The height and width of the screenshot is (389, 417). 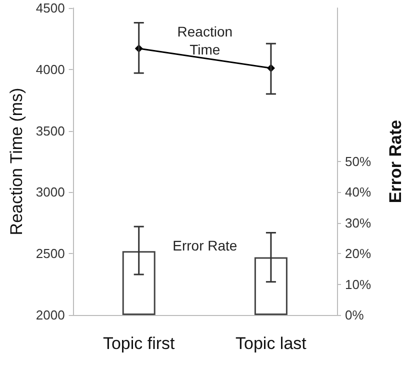 What do you see at coordinates (50, 315) in the screenshot?
I see `y-tick-label: 2000` at bounding box center [50, 315].